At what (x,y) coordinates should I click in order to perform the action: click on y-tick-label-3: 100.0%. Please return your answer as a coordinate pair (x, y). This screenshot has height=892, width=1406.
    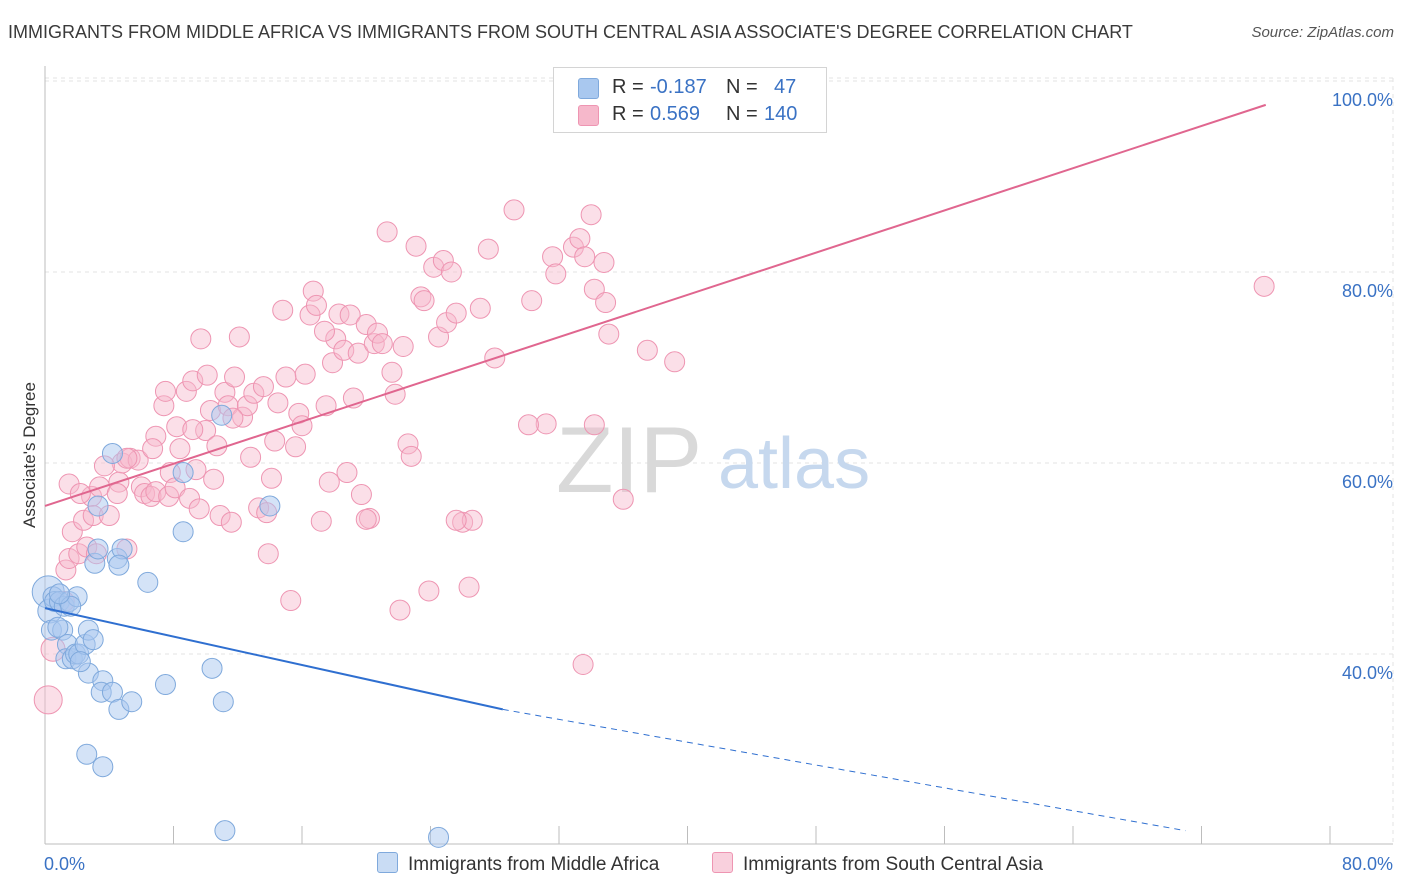
    Looking at the image, I should click on (1362, 100).